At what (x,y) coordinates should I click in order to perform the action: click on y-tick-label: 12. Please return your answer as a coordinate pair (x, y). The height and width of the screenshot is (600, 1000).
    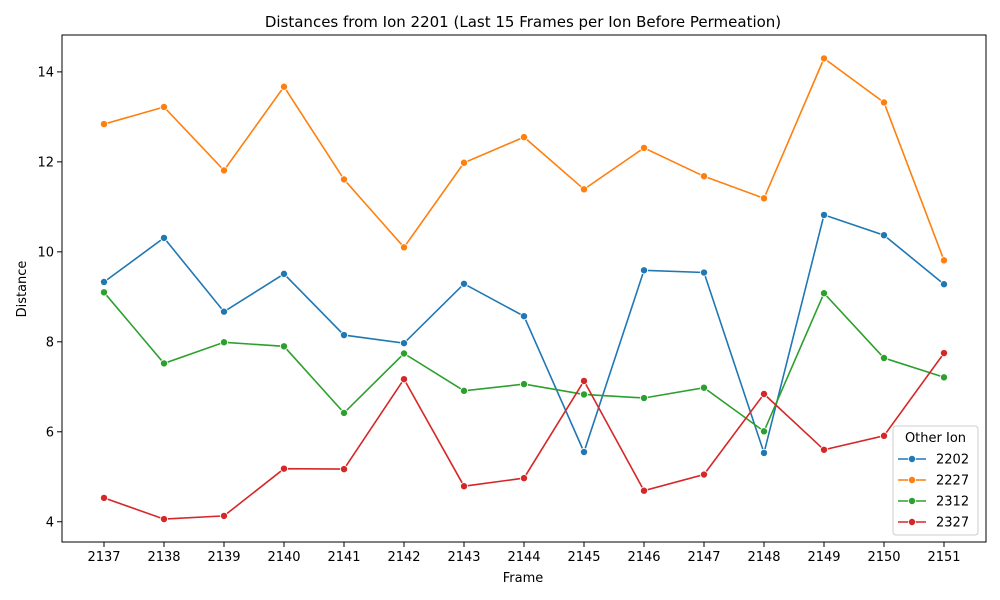
    Looking at the image, I should click on (45, 162).